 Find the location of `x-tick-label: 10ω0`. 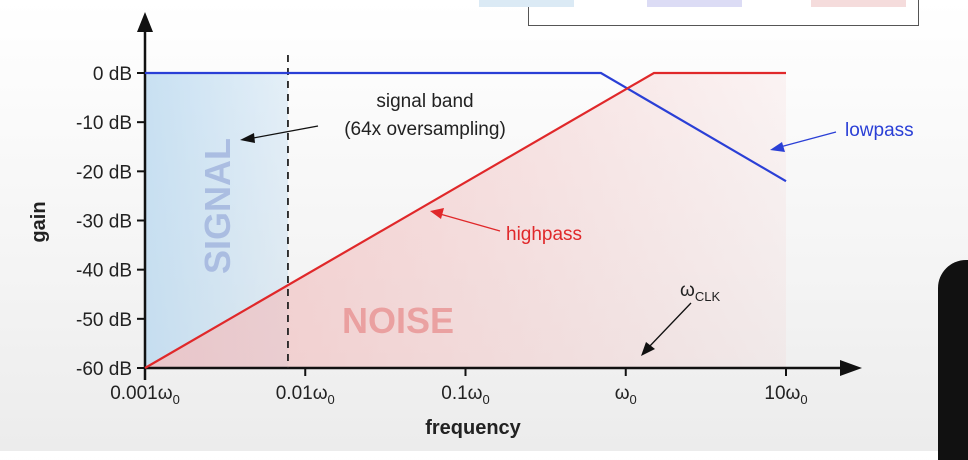

x-tick-label: 10ω0 is located at coordinates (785, 395).